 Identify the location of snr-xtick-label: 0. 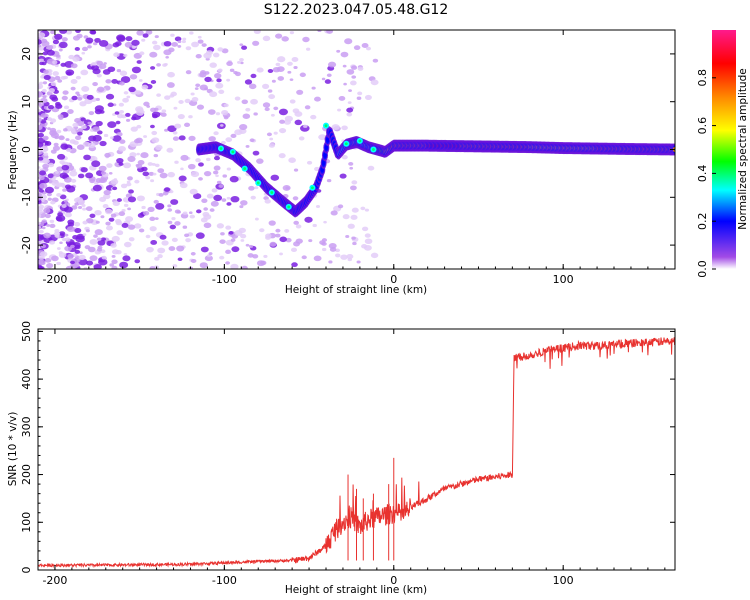
(393, 580).